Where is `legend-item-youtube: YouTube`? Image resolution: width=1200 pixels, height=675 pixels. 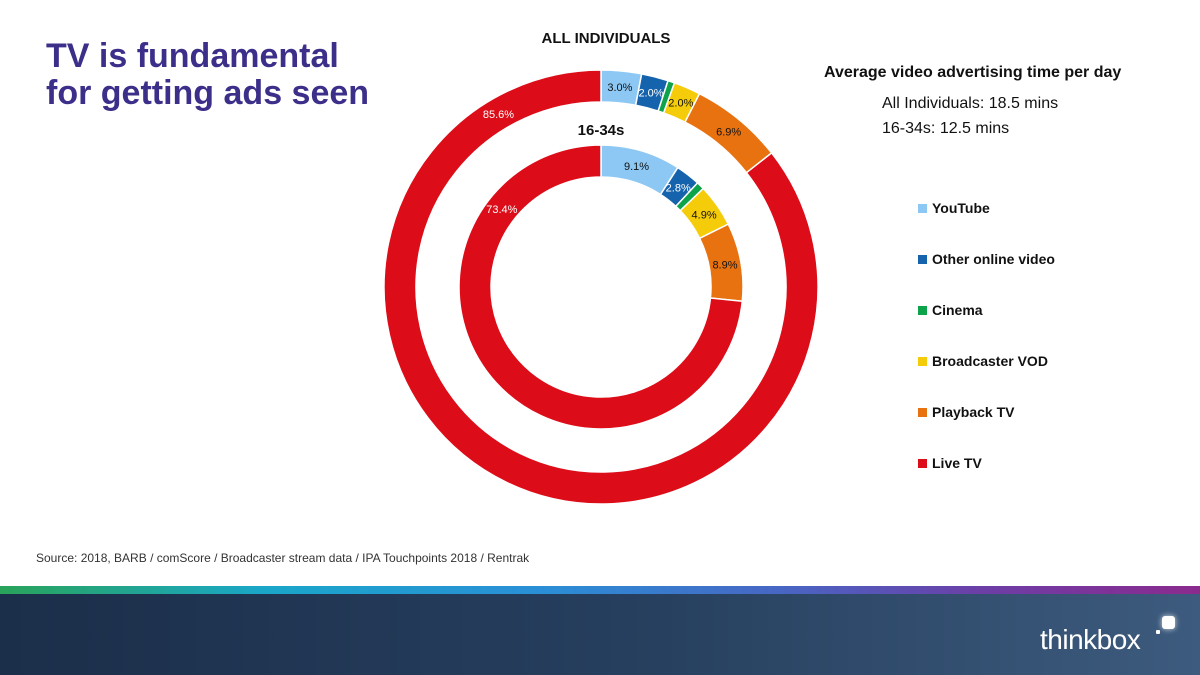 legend-item-youtube: YouTube is located at coordinates (1018, 209).